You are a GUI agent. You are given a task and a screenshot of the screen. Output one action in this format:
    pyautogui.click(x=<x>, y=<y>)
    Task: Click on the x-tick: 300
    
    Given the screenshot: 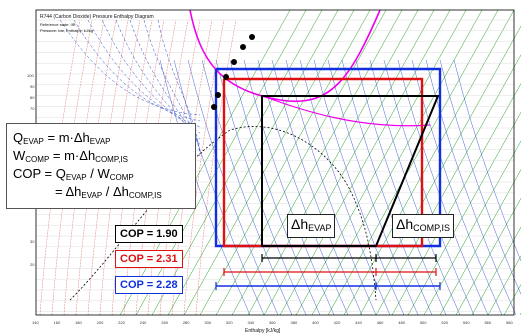 What is the action you would take?
    pyautogui.click(x=207, y=322)
    